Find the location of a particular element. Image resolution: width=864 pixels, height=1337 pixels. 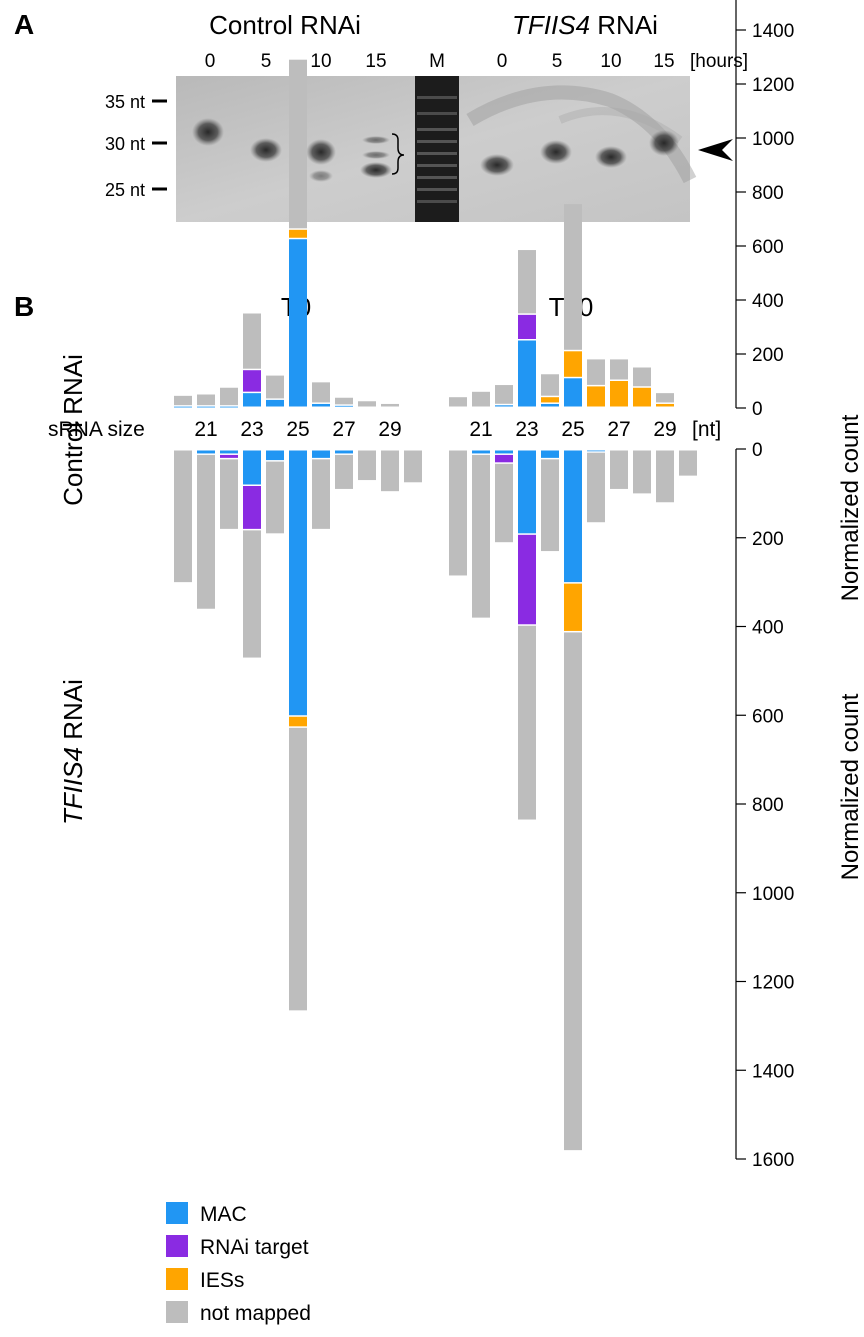

y-tick-label-bottom: 600 is located at coordinates (768, 716).